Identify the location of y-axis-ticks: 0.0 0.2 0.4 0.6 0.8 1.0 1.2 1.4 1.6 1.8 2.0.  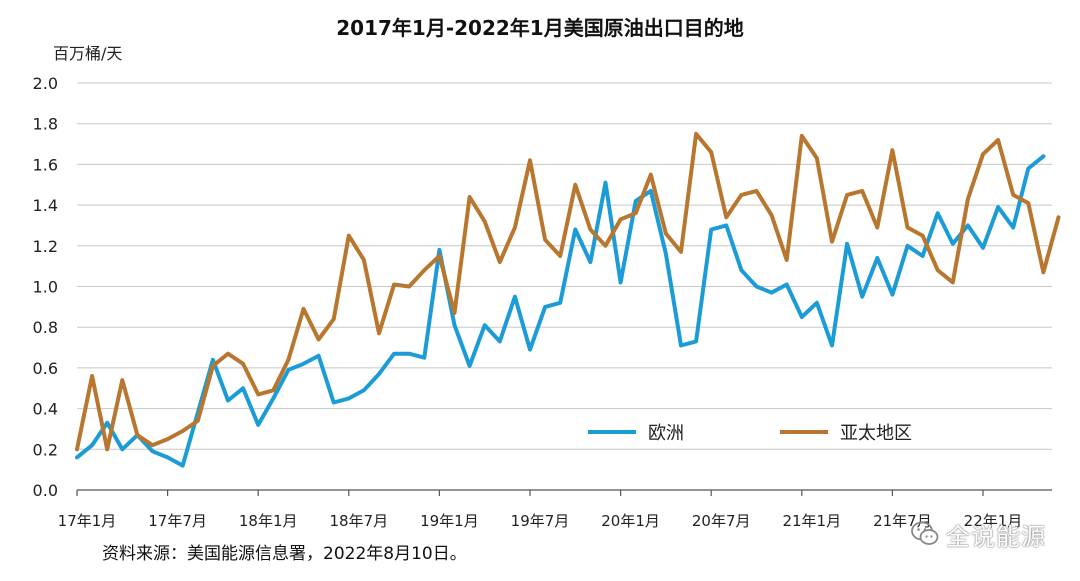
(45, 287).